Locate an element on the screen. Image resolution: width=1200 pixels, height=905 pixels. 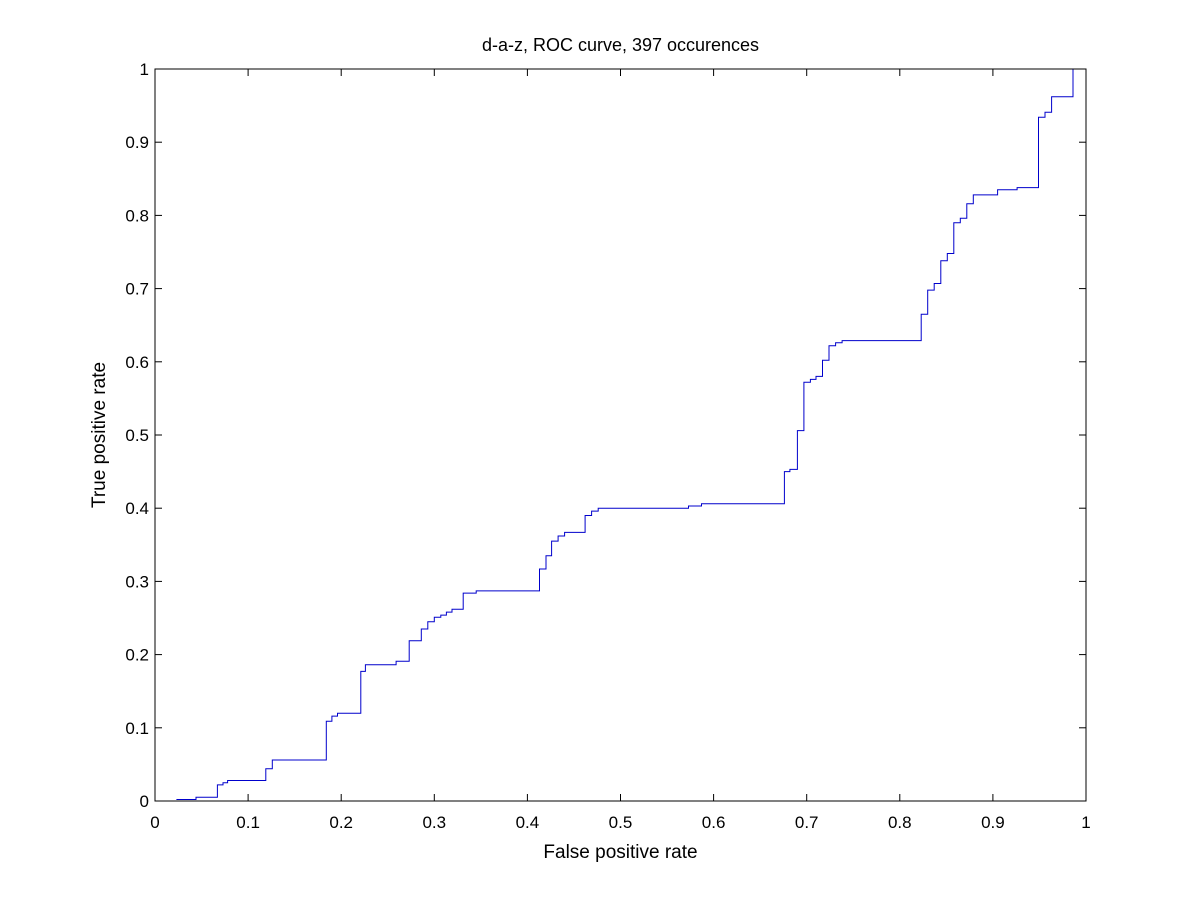
y-tick-label: 0.1 is located at coordinates (137, 728).